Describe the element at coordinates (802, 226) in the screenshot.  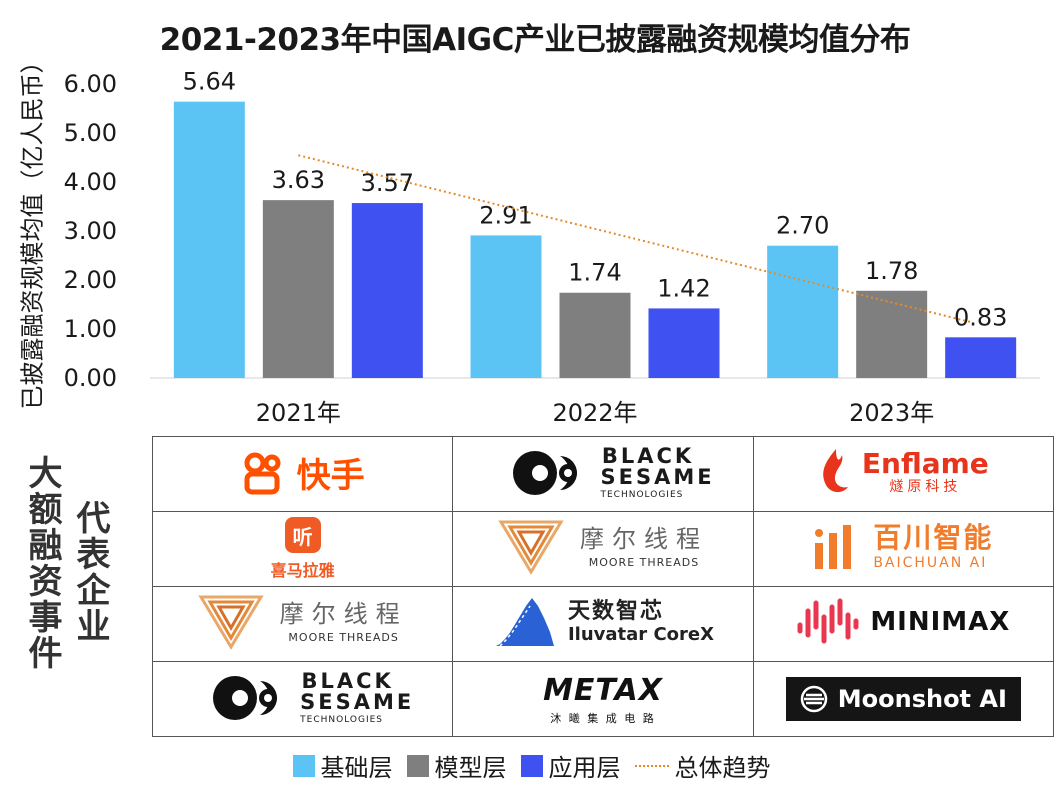
I see `data-label: 2.70` at that location.